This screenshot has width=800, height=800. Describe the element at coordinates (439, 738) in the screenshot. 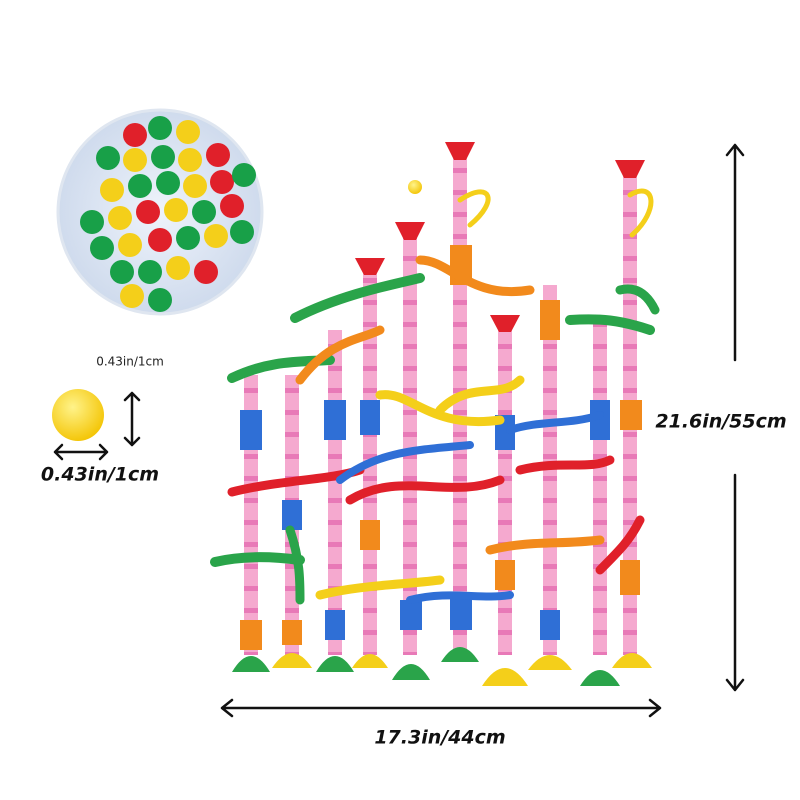

I see `toy-width-label: 17.3in/44cm` at that location.